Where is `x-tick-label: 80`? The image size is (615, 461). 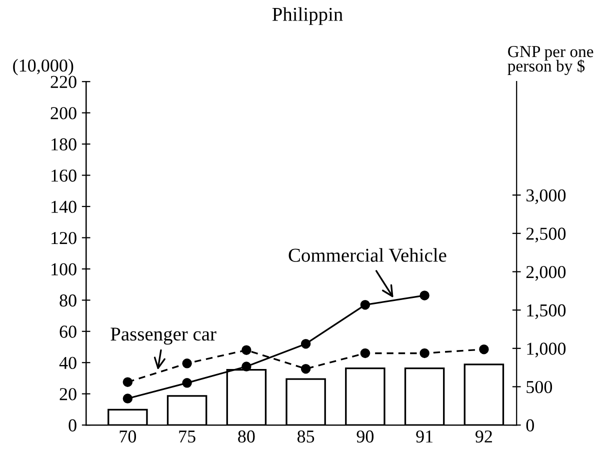
x-tick-label: 80 is located at coordinates (246, 436).